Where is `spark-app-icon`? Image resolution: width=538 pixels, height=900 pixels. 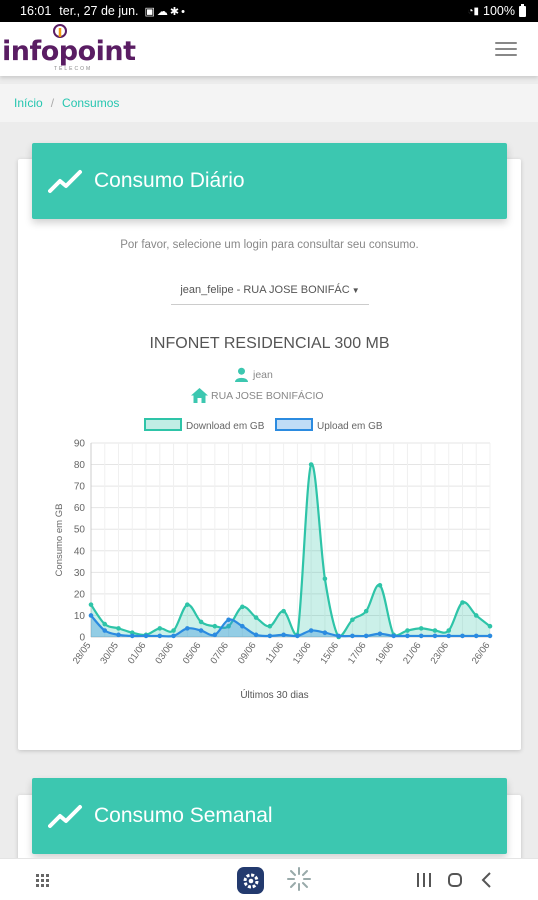
spark-app-icon is located at coordinates (299, 879).